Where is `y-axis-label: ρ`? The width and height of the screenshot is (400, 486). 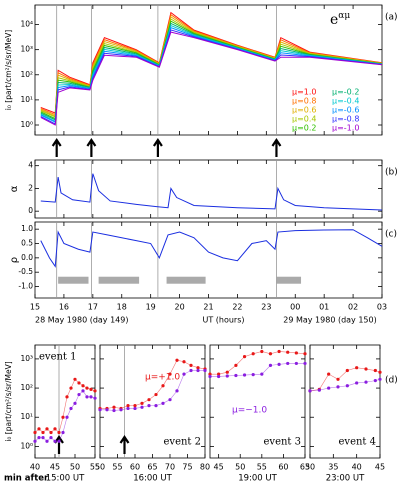
y-axis-label: ρ is located at coordinates (14, 260).